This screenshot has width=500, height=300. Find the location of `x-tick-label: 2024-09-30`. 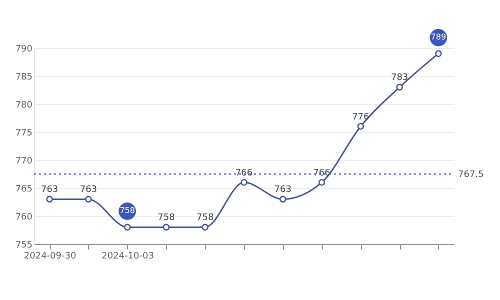

x-tick-label: 2024-09-30 is located at coordinates (50, 257).